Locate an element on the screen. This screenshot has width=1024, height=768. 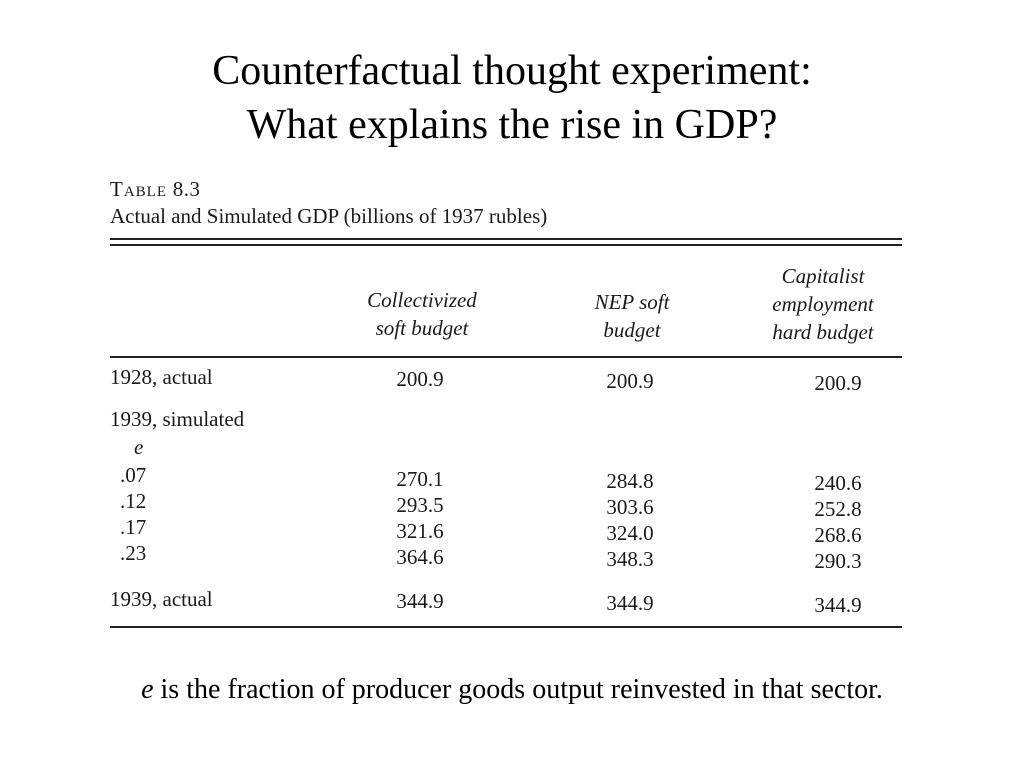
footnote-variable: e is located at coordinates (147, 689).